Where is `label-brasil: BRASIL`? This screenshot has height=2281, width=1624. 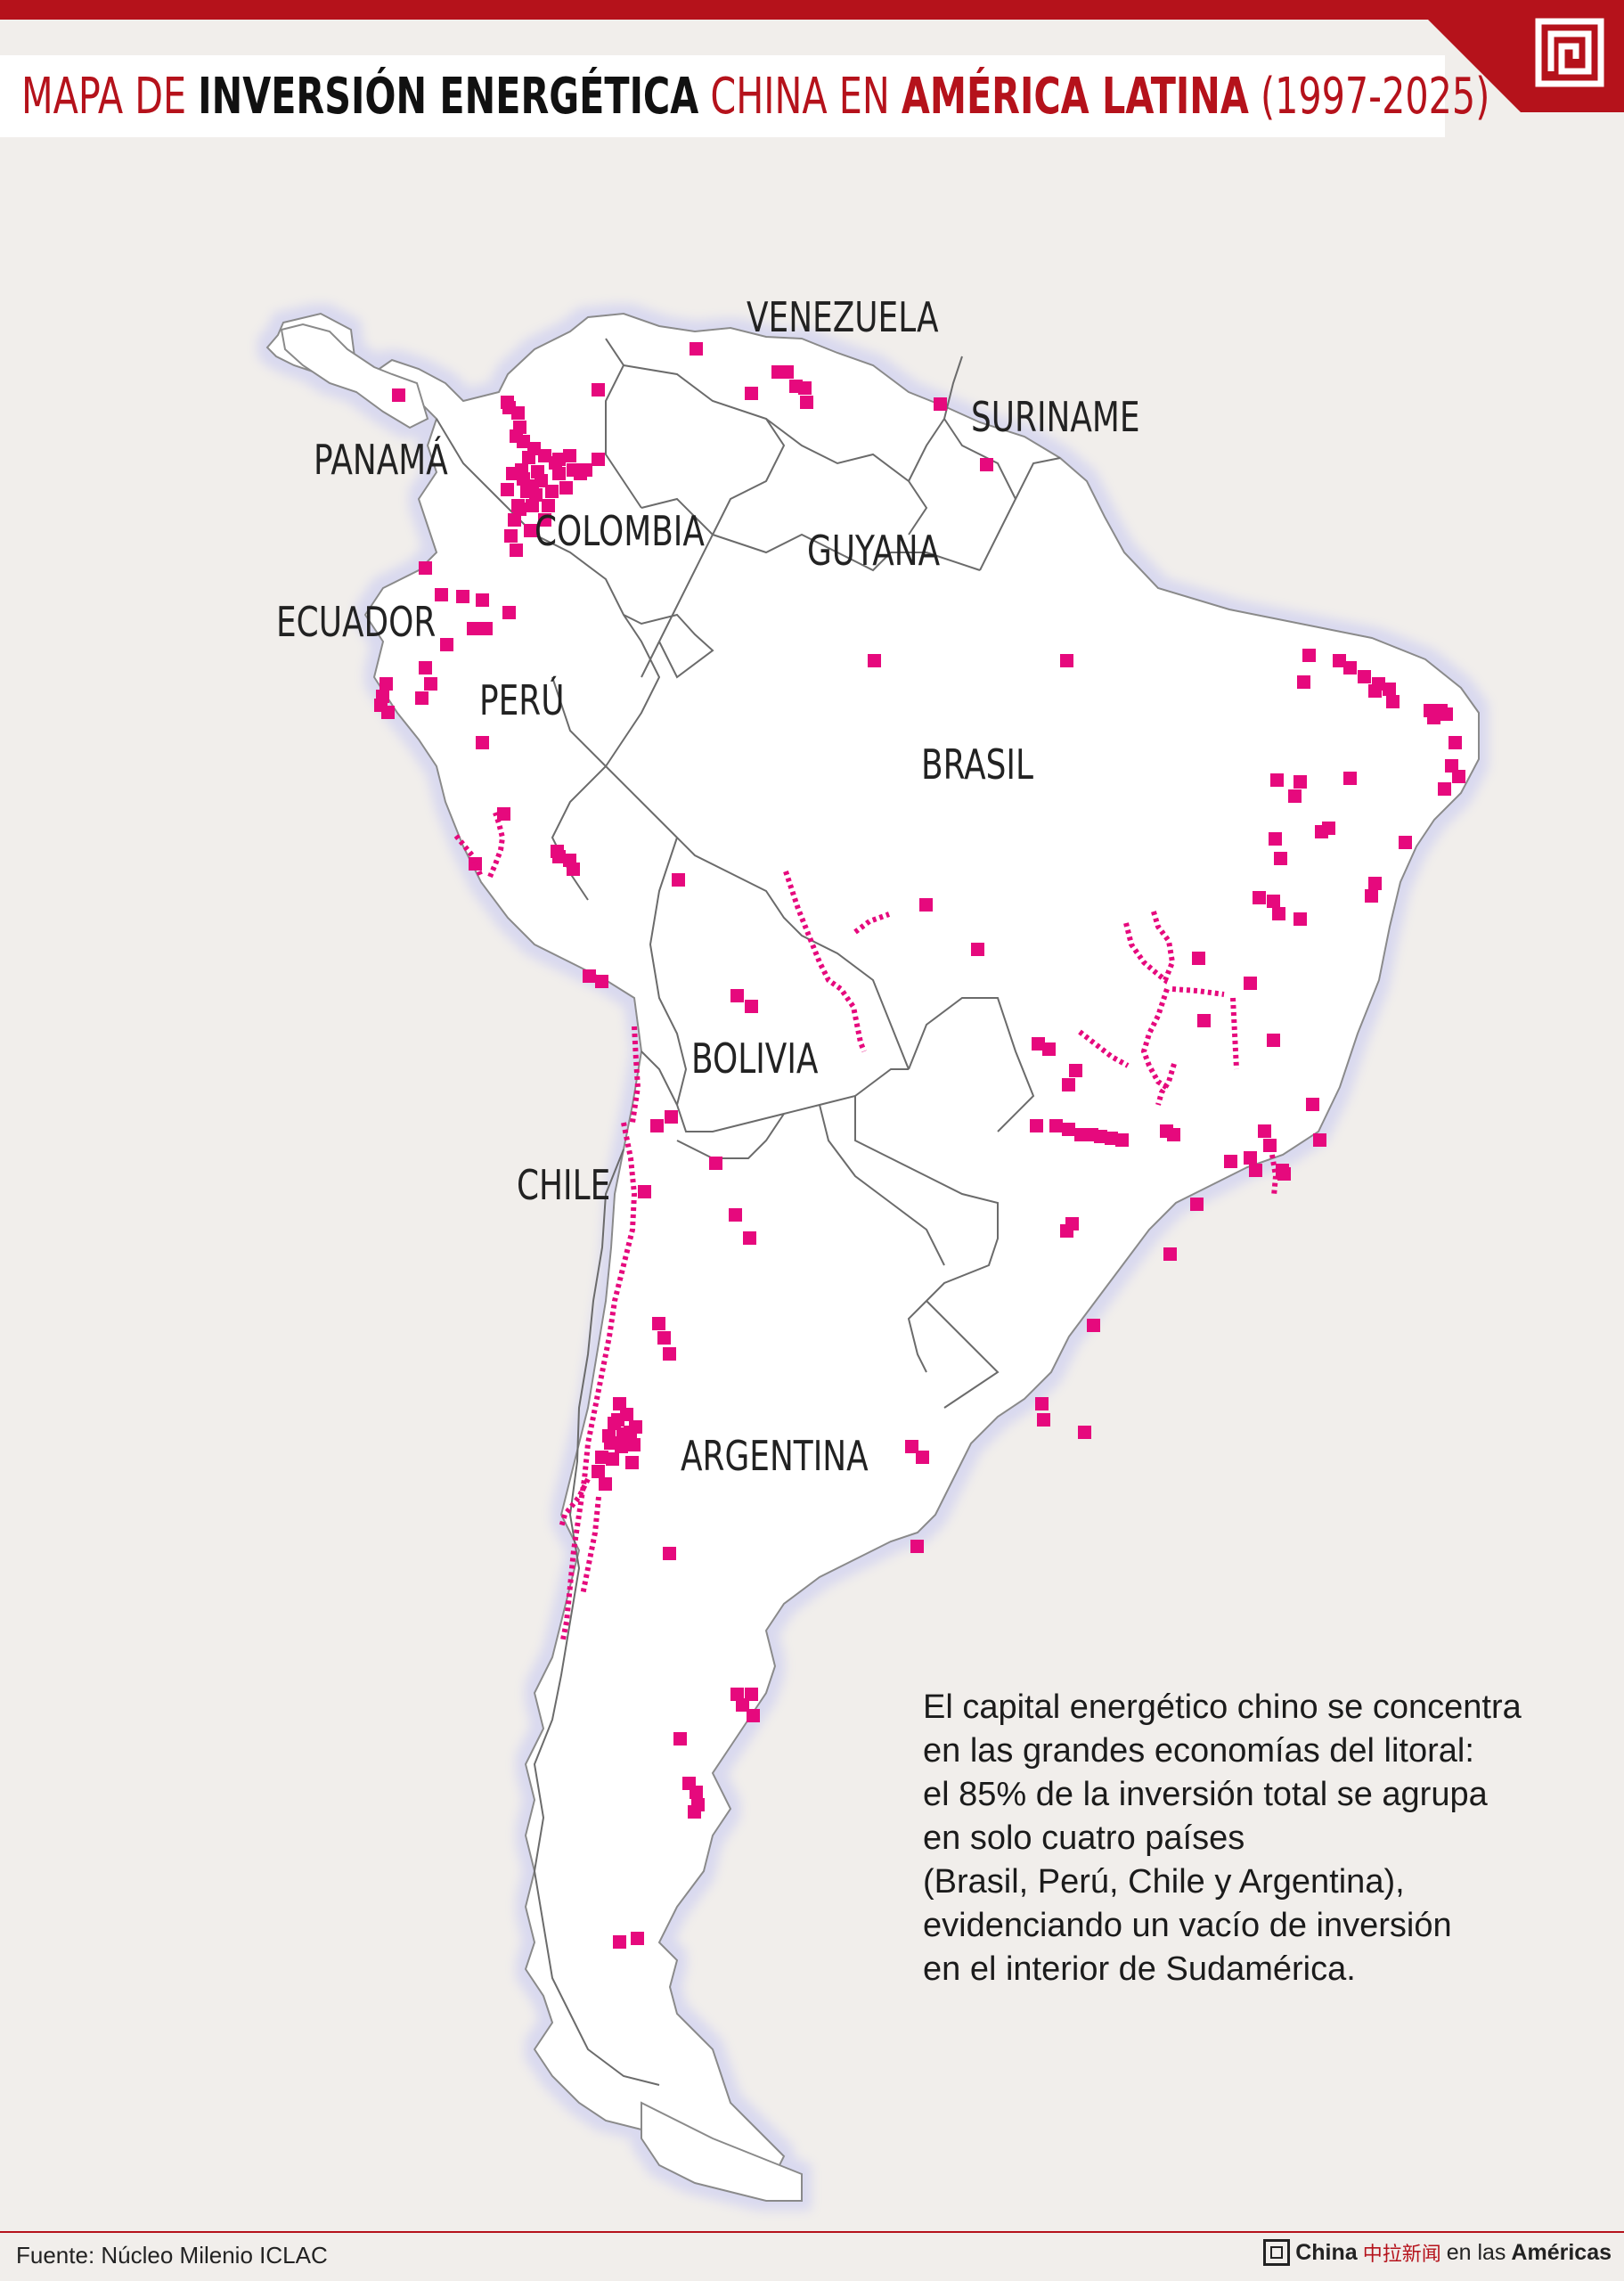
label-brasil: BRASIL is located at coordinates (977, 765).